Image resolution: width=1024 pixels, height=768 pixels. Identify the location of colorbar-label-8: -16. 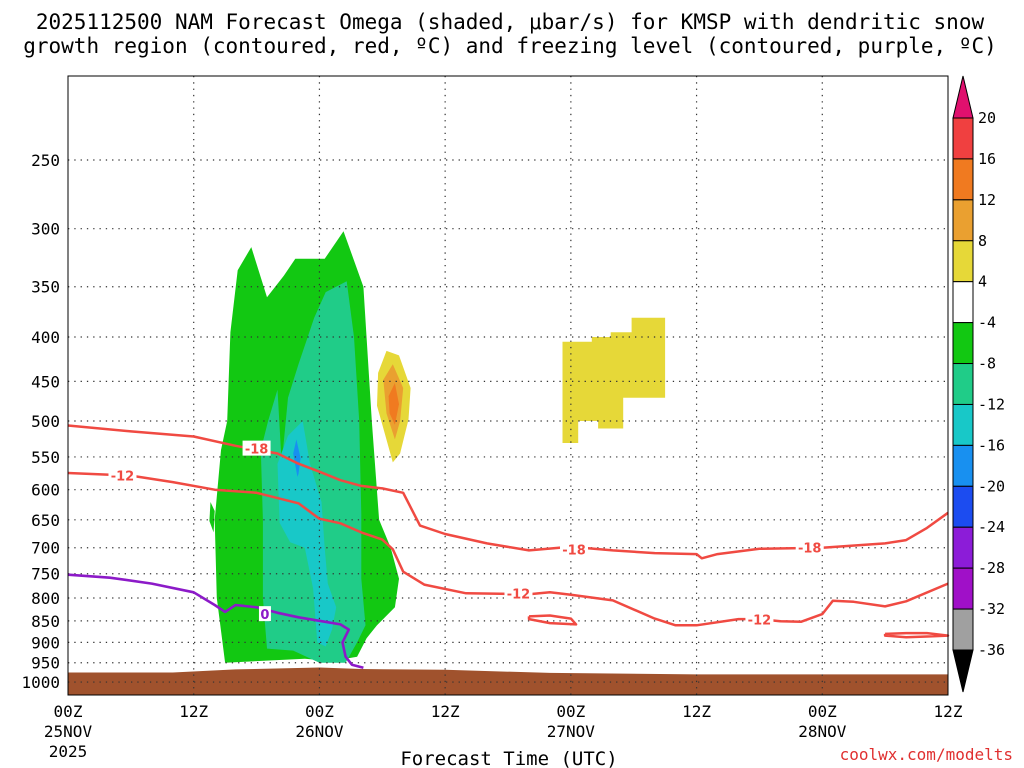
(991, 445).